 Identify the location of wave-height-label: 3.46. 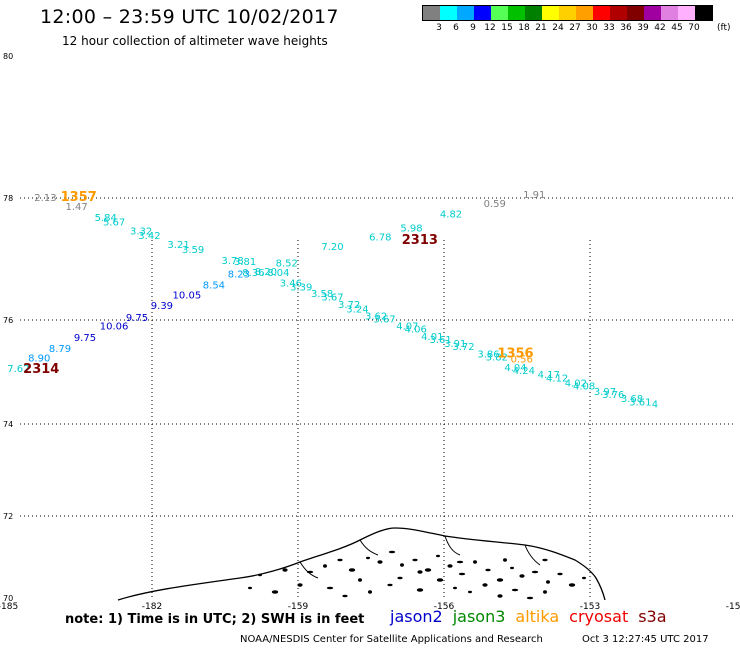
(291, 283).